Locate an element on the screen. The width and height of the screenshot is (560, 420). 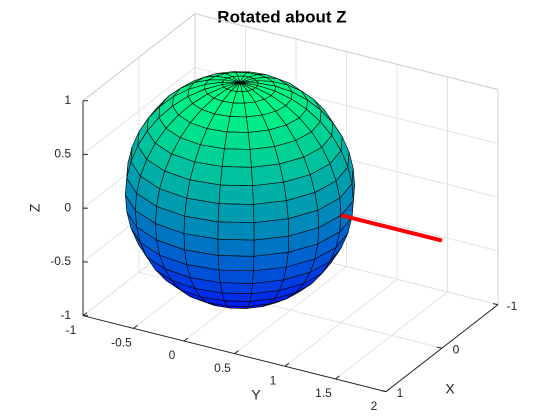
x-tick-label: 0 is located at coordinates (456, 349).